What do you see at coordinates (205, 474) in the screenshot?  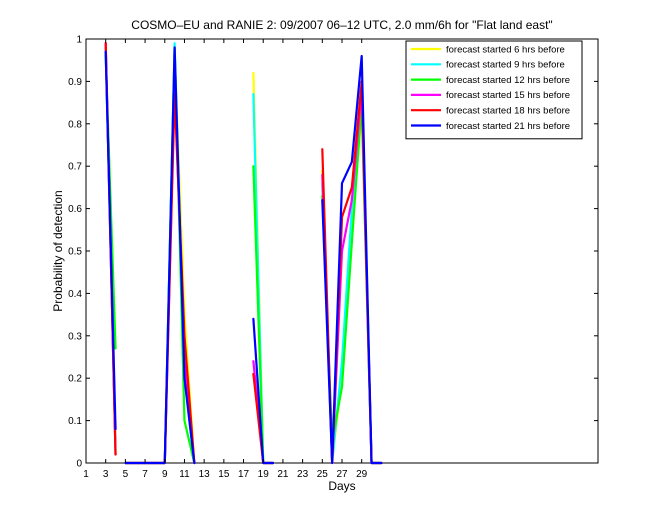 I see `x-tick-label: 13` at bounding box center [205, 474].